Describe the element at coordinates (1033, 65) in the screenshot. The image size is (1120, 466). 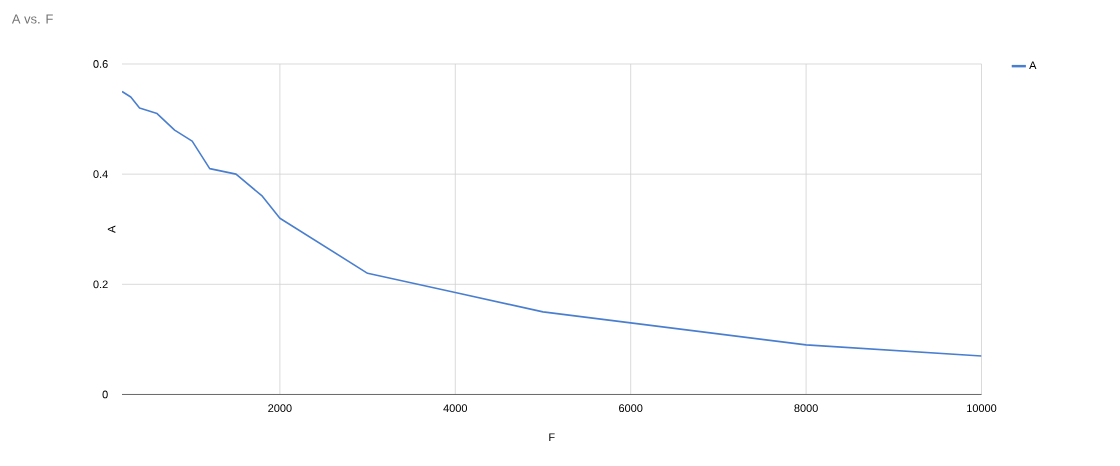
I see `legend-label: A` at that location.